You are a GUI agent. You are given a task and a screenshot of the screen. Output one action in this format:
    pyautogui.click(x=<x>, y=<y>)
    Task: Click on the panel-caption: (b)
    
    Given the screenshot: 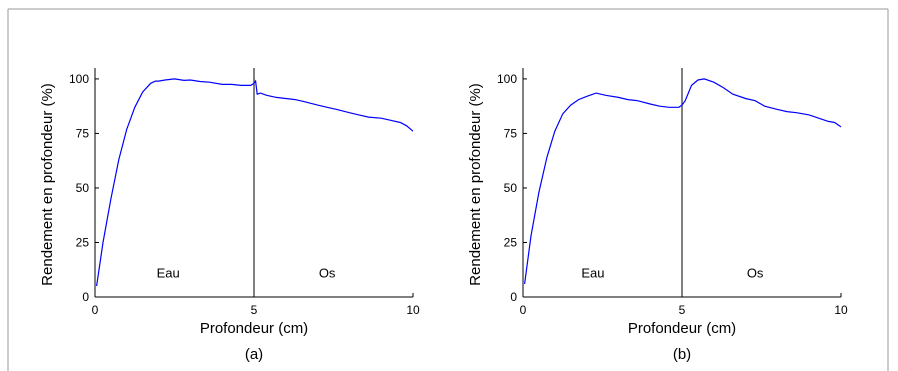 What is the action you would take?
    pyautogui.click(x=682, y=354)
    